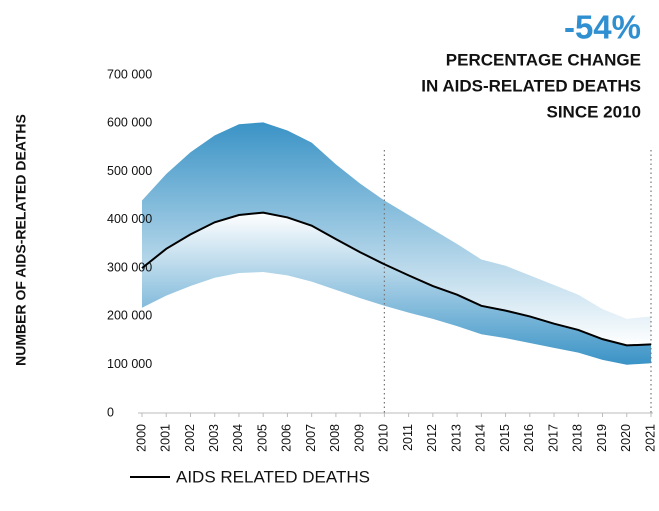 This screenshot has width=659, height=511. Describe the element at coordinates (650, 438) in the screenshot. I see `x-tick-label: 2021` at that location.